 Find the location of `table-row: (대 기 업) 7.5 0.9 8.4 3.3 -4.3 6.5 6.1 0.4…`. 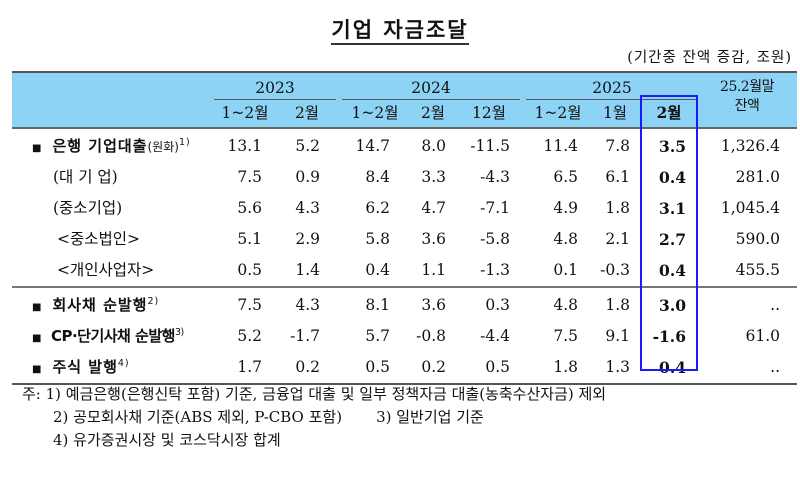

table-row: (대 기 업) 7.5 0.9 8.4 3.3 -4.3 6.5 6.1 0.4… is located at coordinates (404, 177).